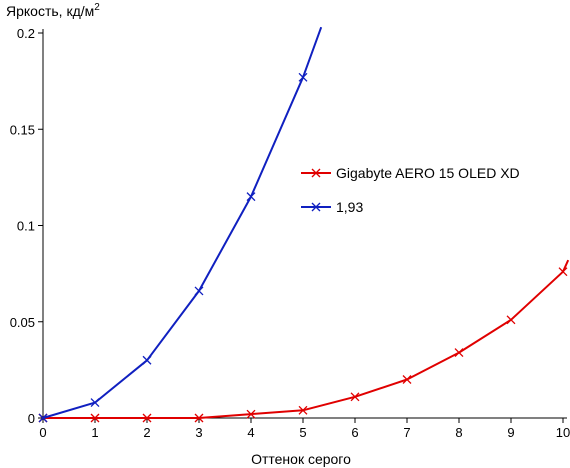 The width and height of the screenshot is (570, 468). What do you see at coordinates (406, 432) in the screenshot?
I see `x-tick-label: 7` at bounding box center [406, 432].